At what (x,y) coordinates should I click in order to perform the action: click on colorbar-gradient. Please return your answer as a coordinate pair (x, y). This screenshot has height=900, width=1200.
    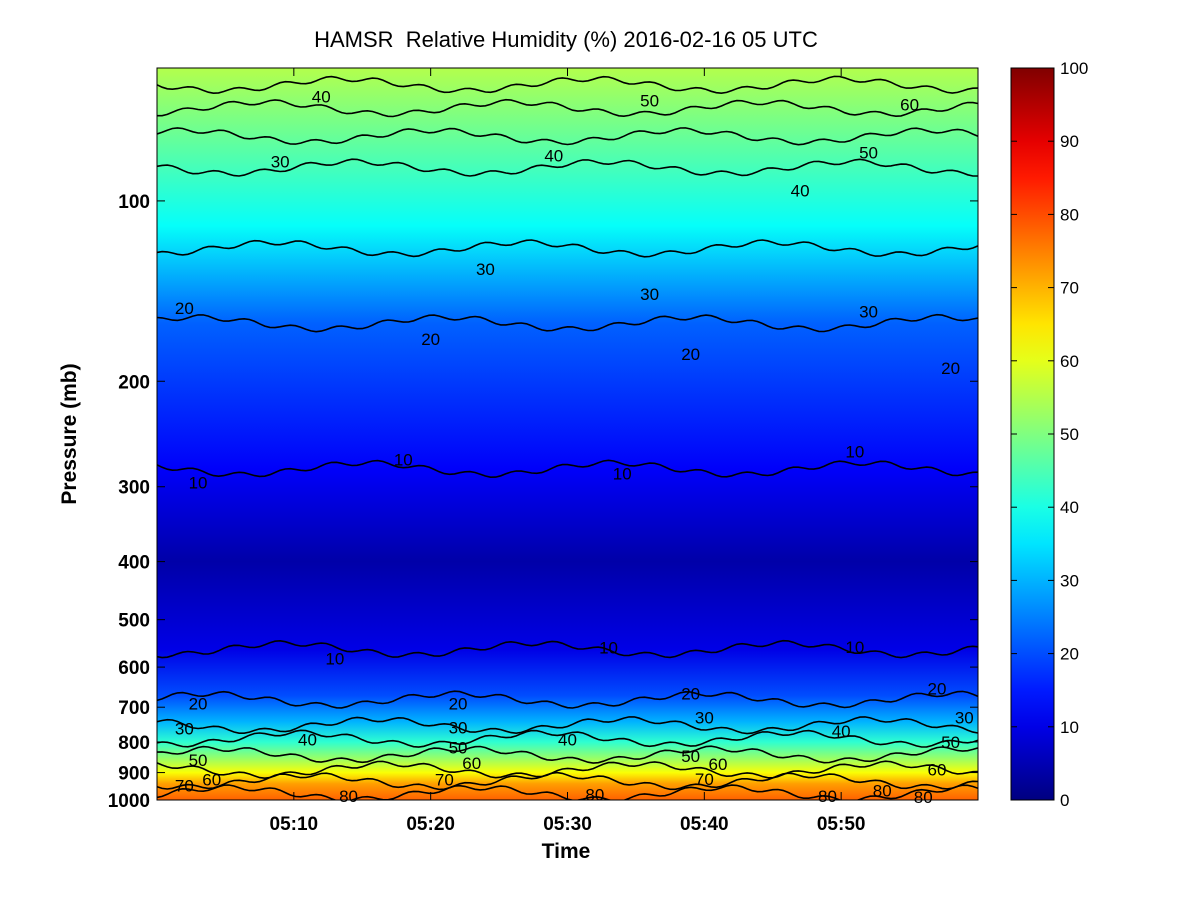
    Looking at the image, I should click on (1032, 434).